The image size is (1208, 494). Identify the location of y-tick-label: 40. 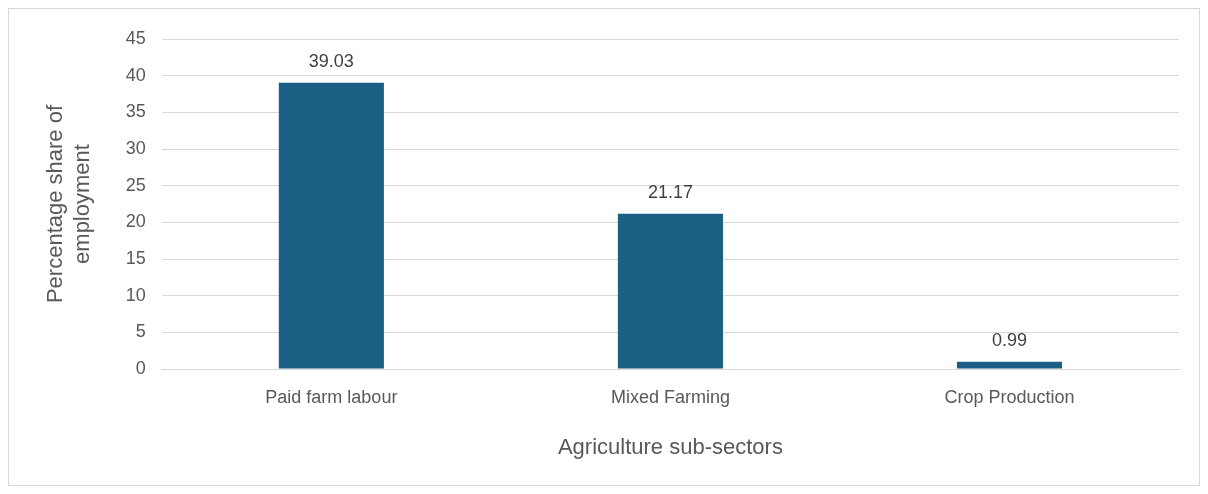
(135, 74).